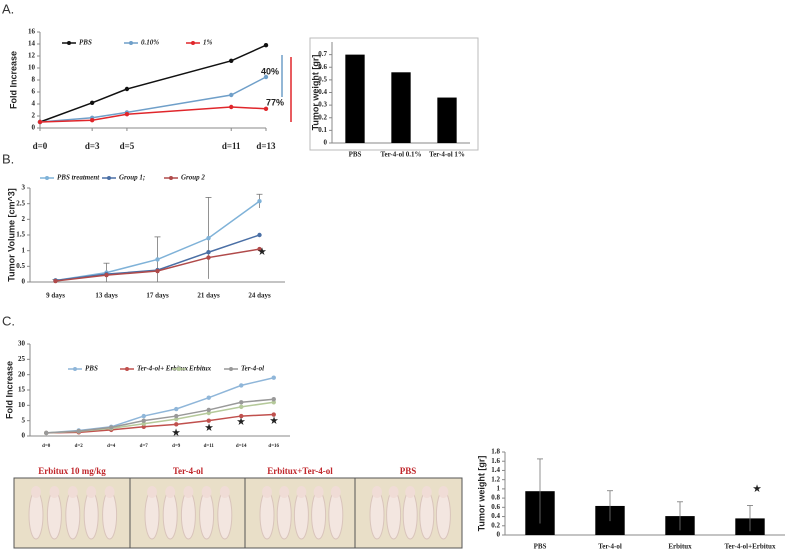 The image size is (796, 555). Describe the element at coordinates (447, 155) in the screenshot. I see `x-tick-label: Ter-4-ol 1%` at that location.